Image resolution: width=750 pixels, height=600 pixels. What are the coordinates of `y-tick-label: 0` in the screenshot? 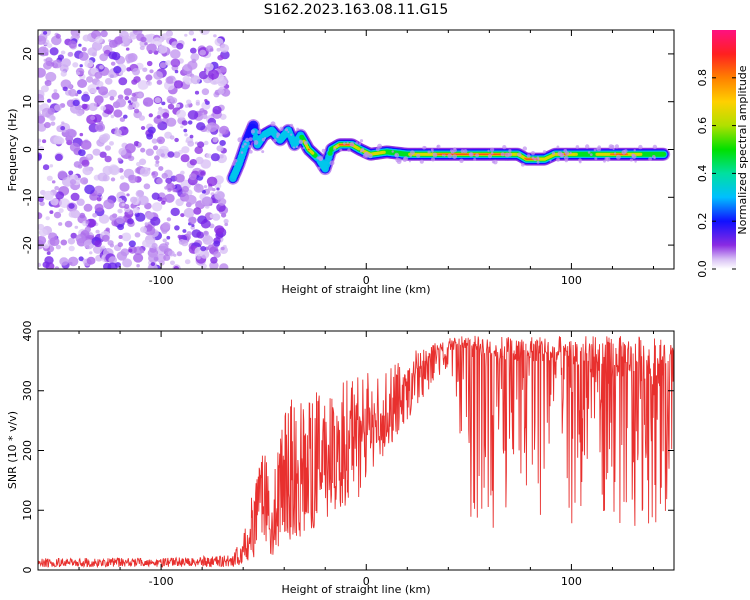 It's located at (27, 149).